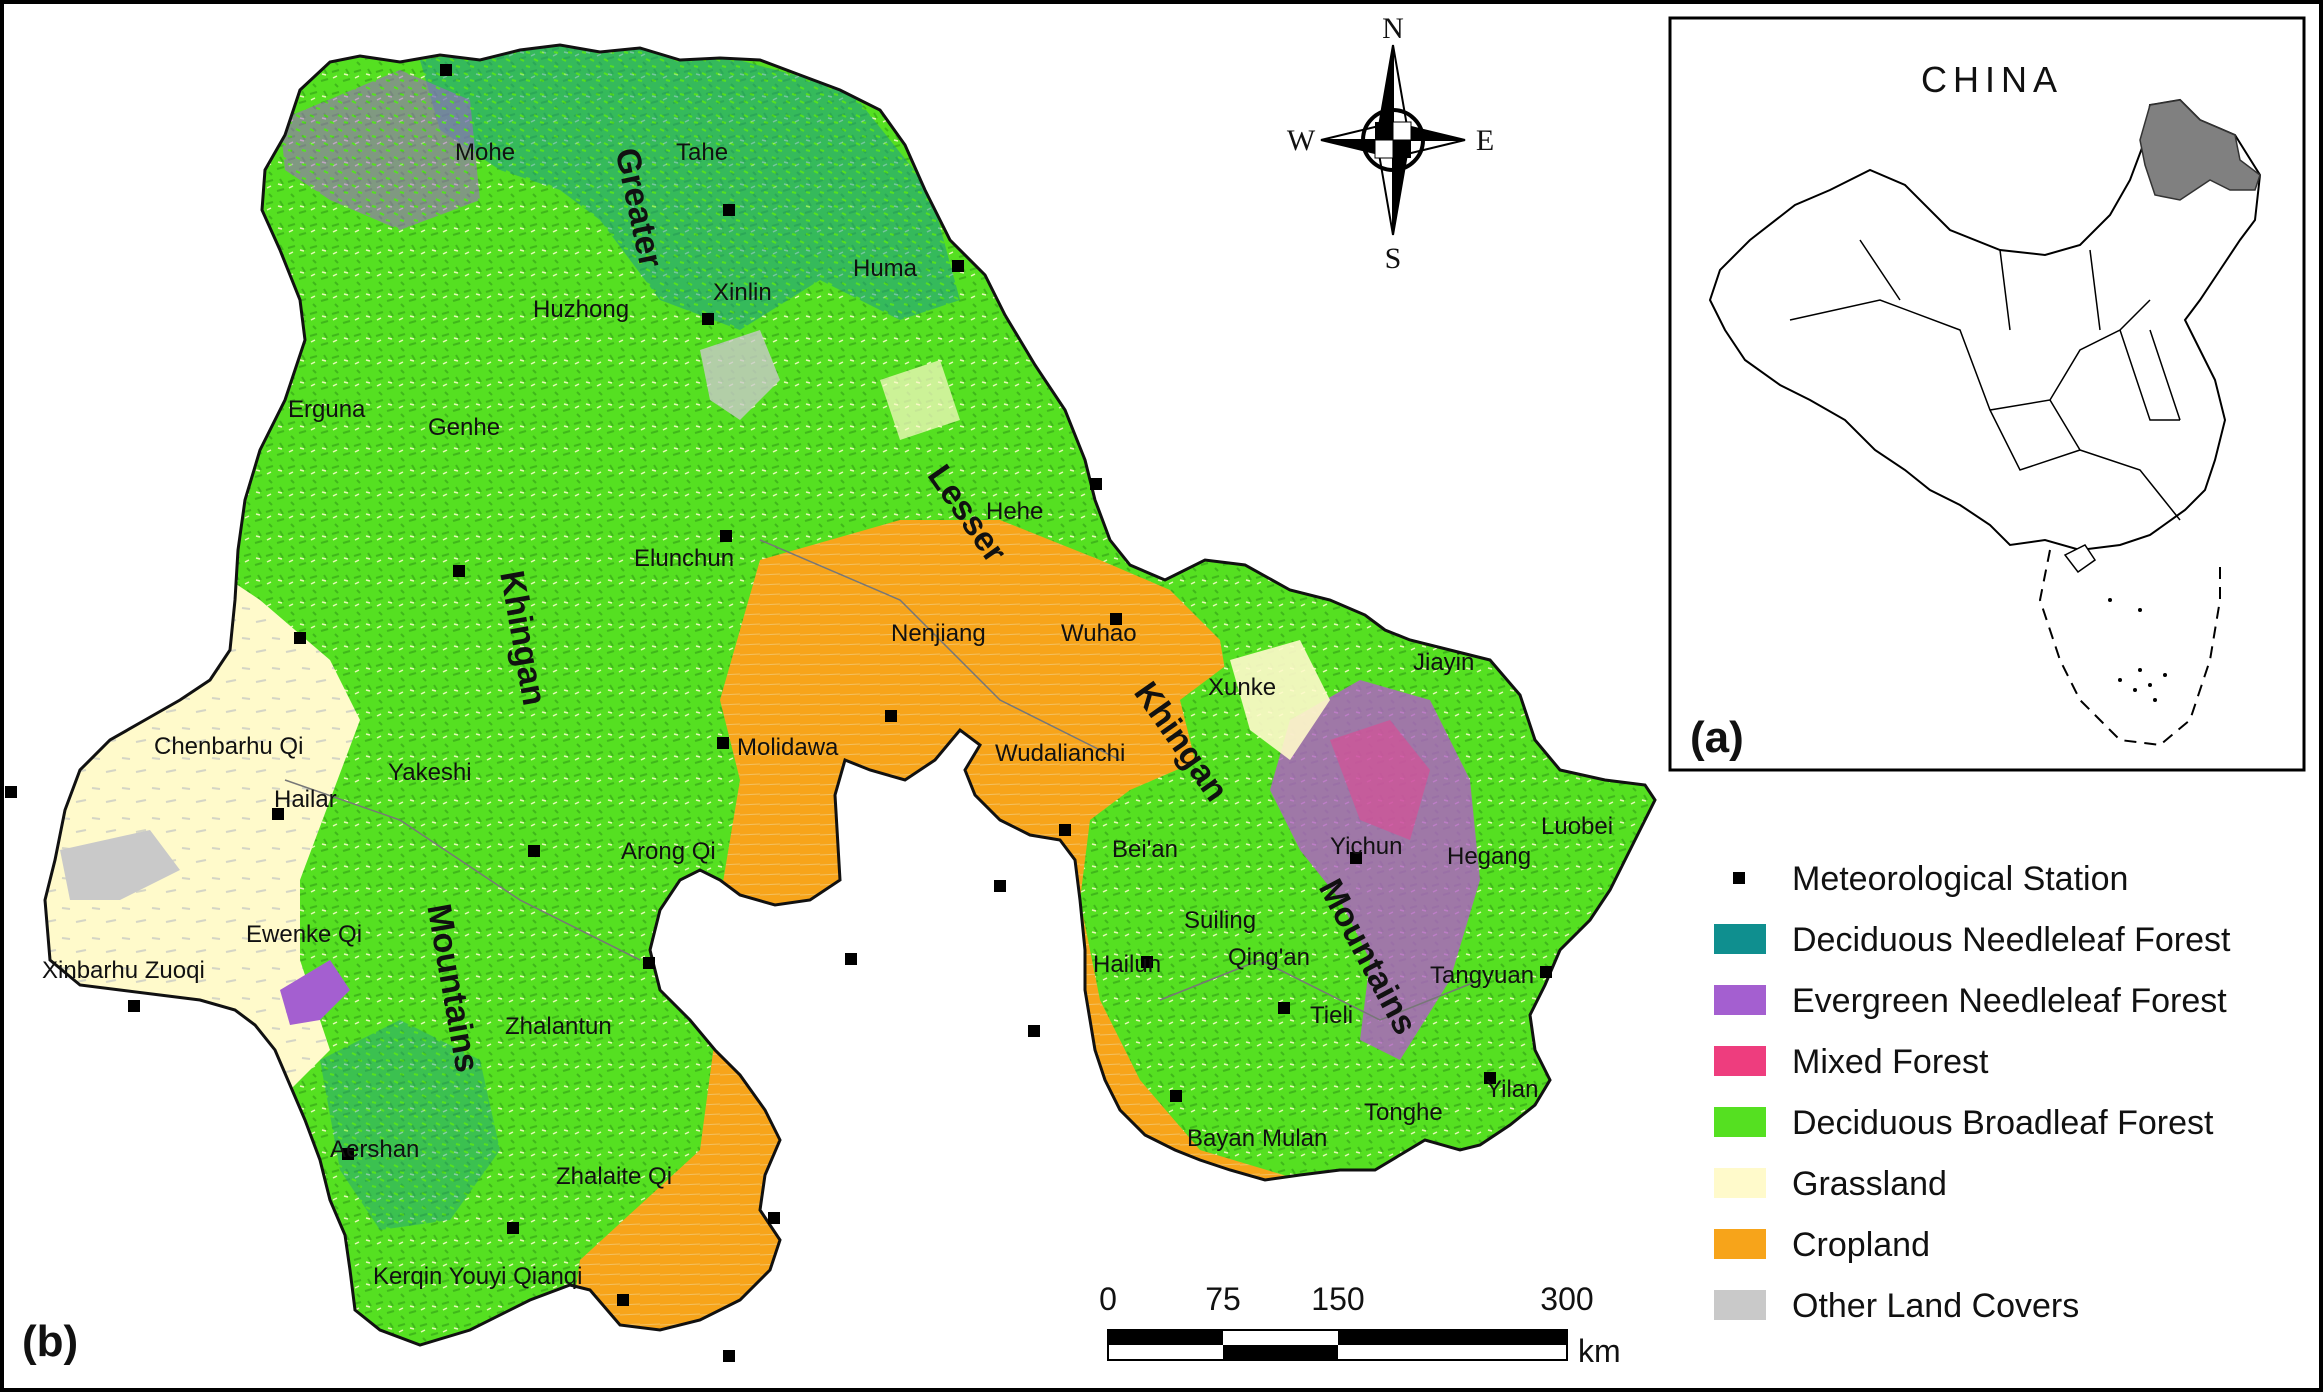 The image size is (2323, 1392). What do you see at coordinates (50, 1341) in the screenshot?
I see `panel-label-b: (b)` at bounding box center [50, 1341].